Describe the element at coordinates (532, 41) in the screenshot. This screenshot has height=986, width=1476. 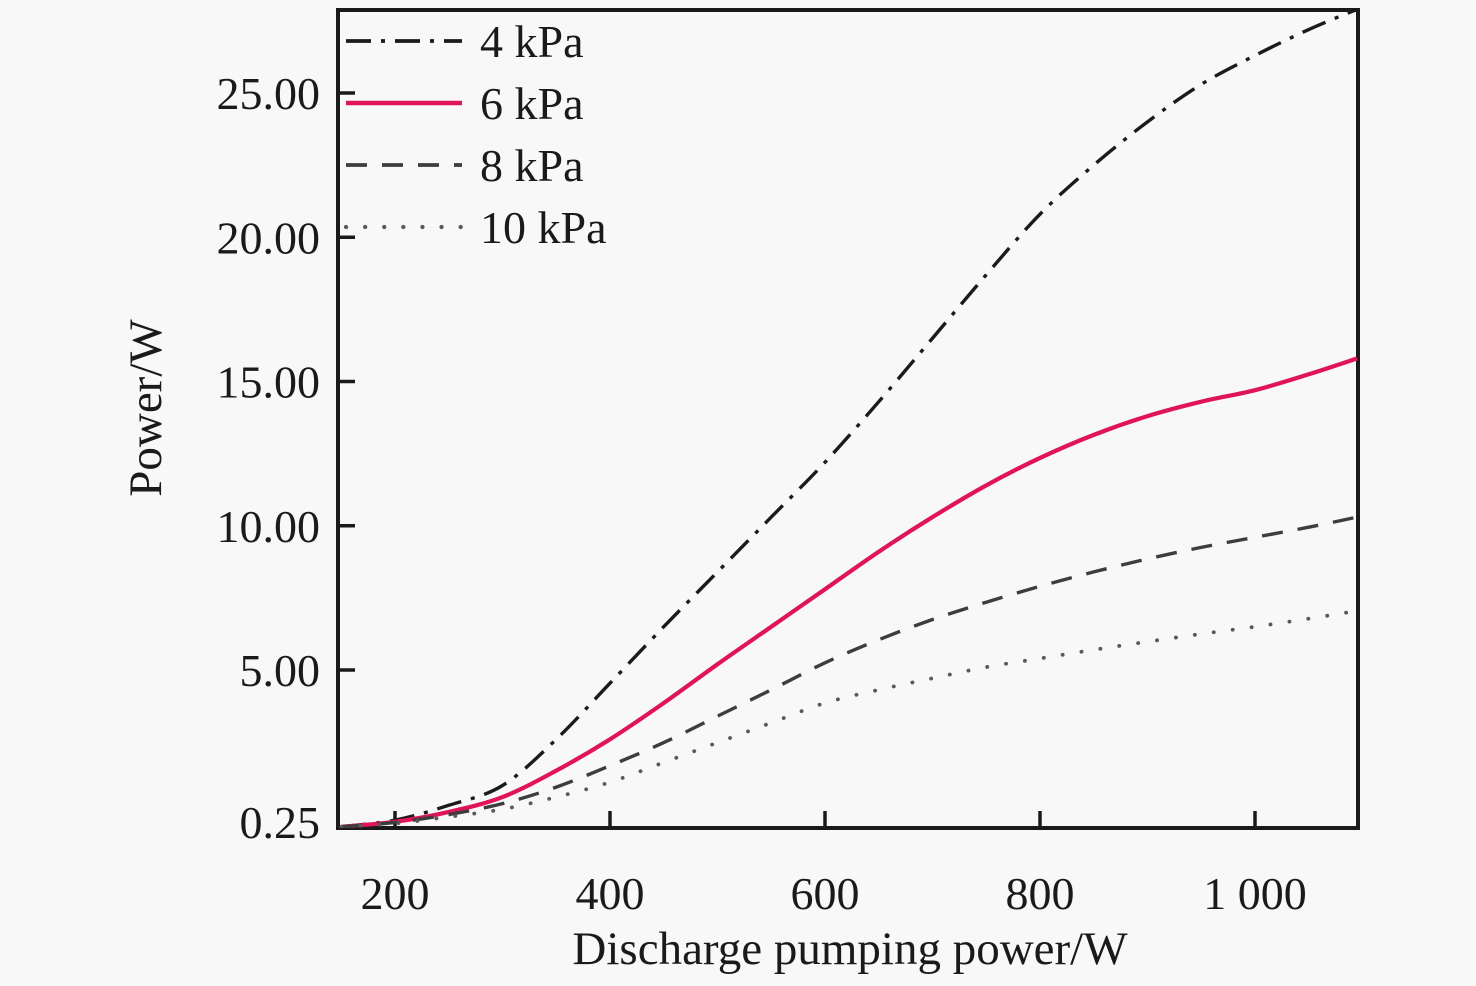
I see `legend-label: 4 kPa` at that location.